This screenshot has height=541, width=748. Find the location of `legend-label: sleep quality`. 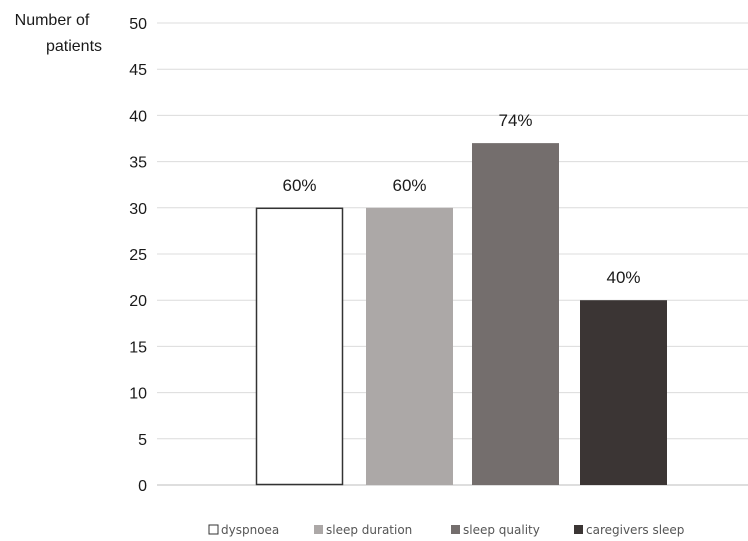

legend-label: sleep quality is located at coordinates (501, 530).